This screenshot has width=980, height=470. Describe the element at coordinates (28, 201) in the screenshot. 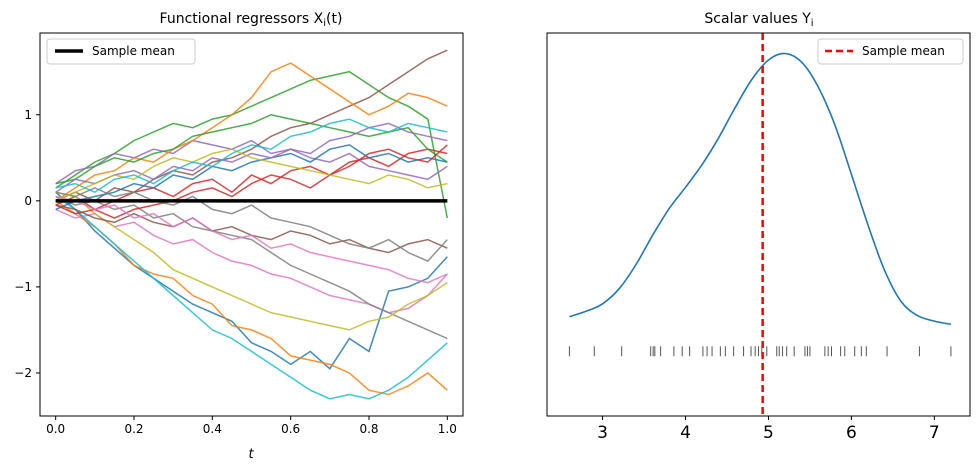

I see `left-y-tick-label: 0` at that location.